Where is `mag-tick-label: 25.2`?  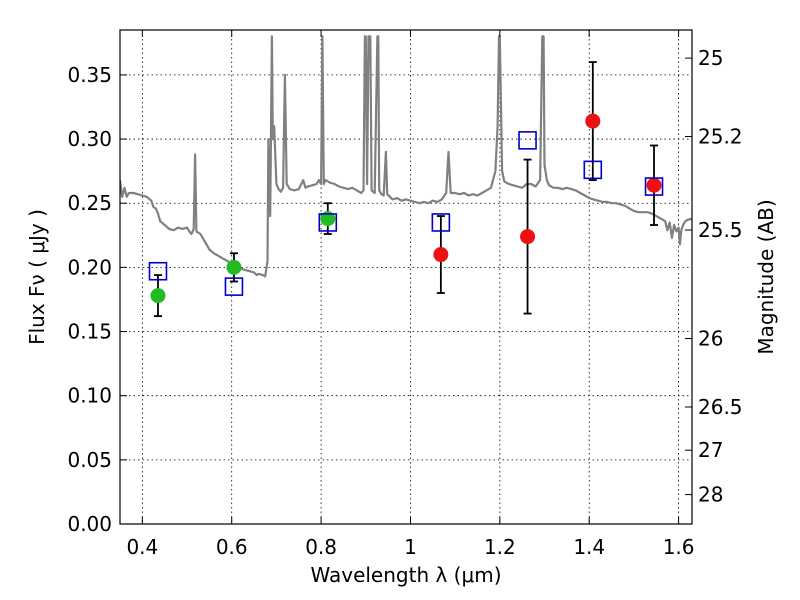 mag-tick-label: 25.2 is located at coordinates (720, 136).